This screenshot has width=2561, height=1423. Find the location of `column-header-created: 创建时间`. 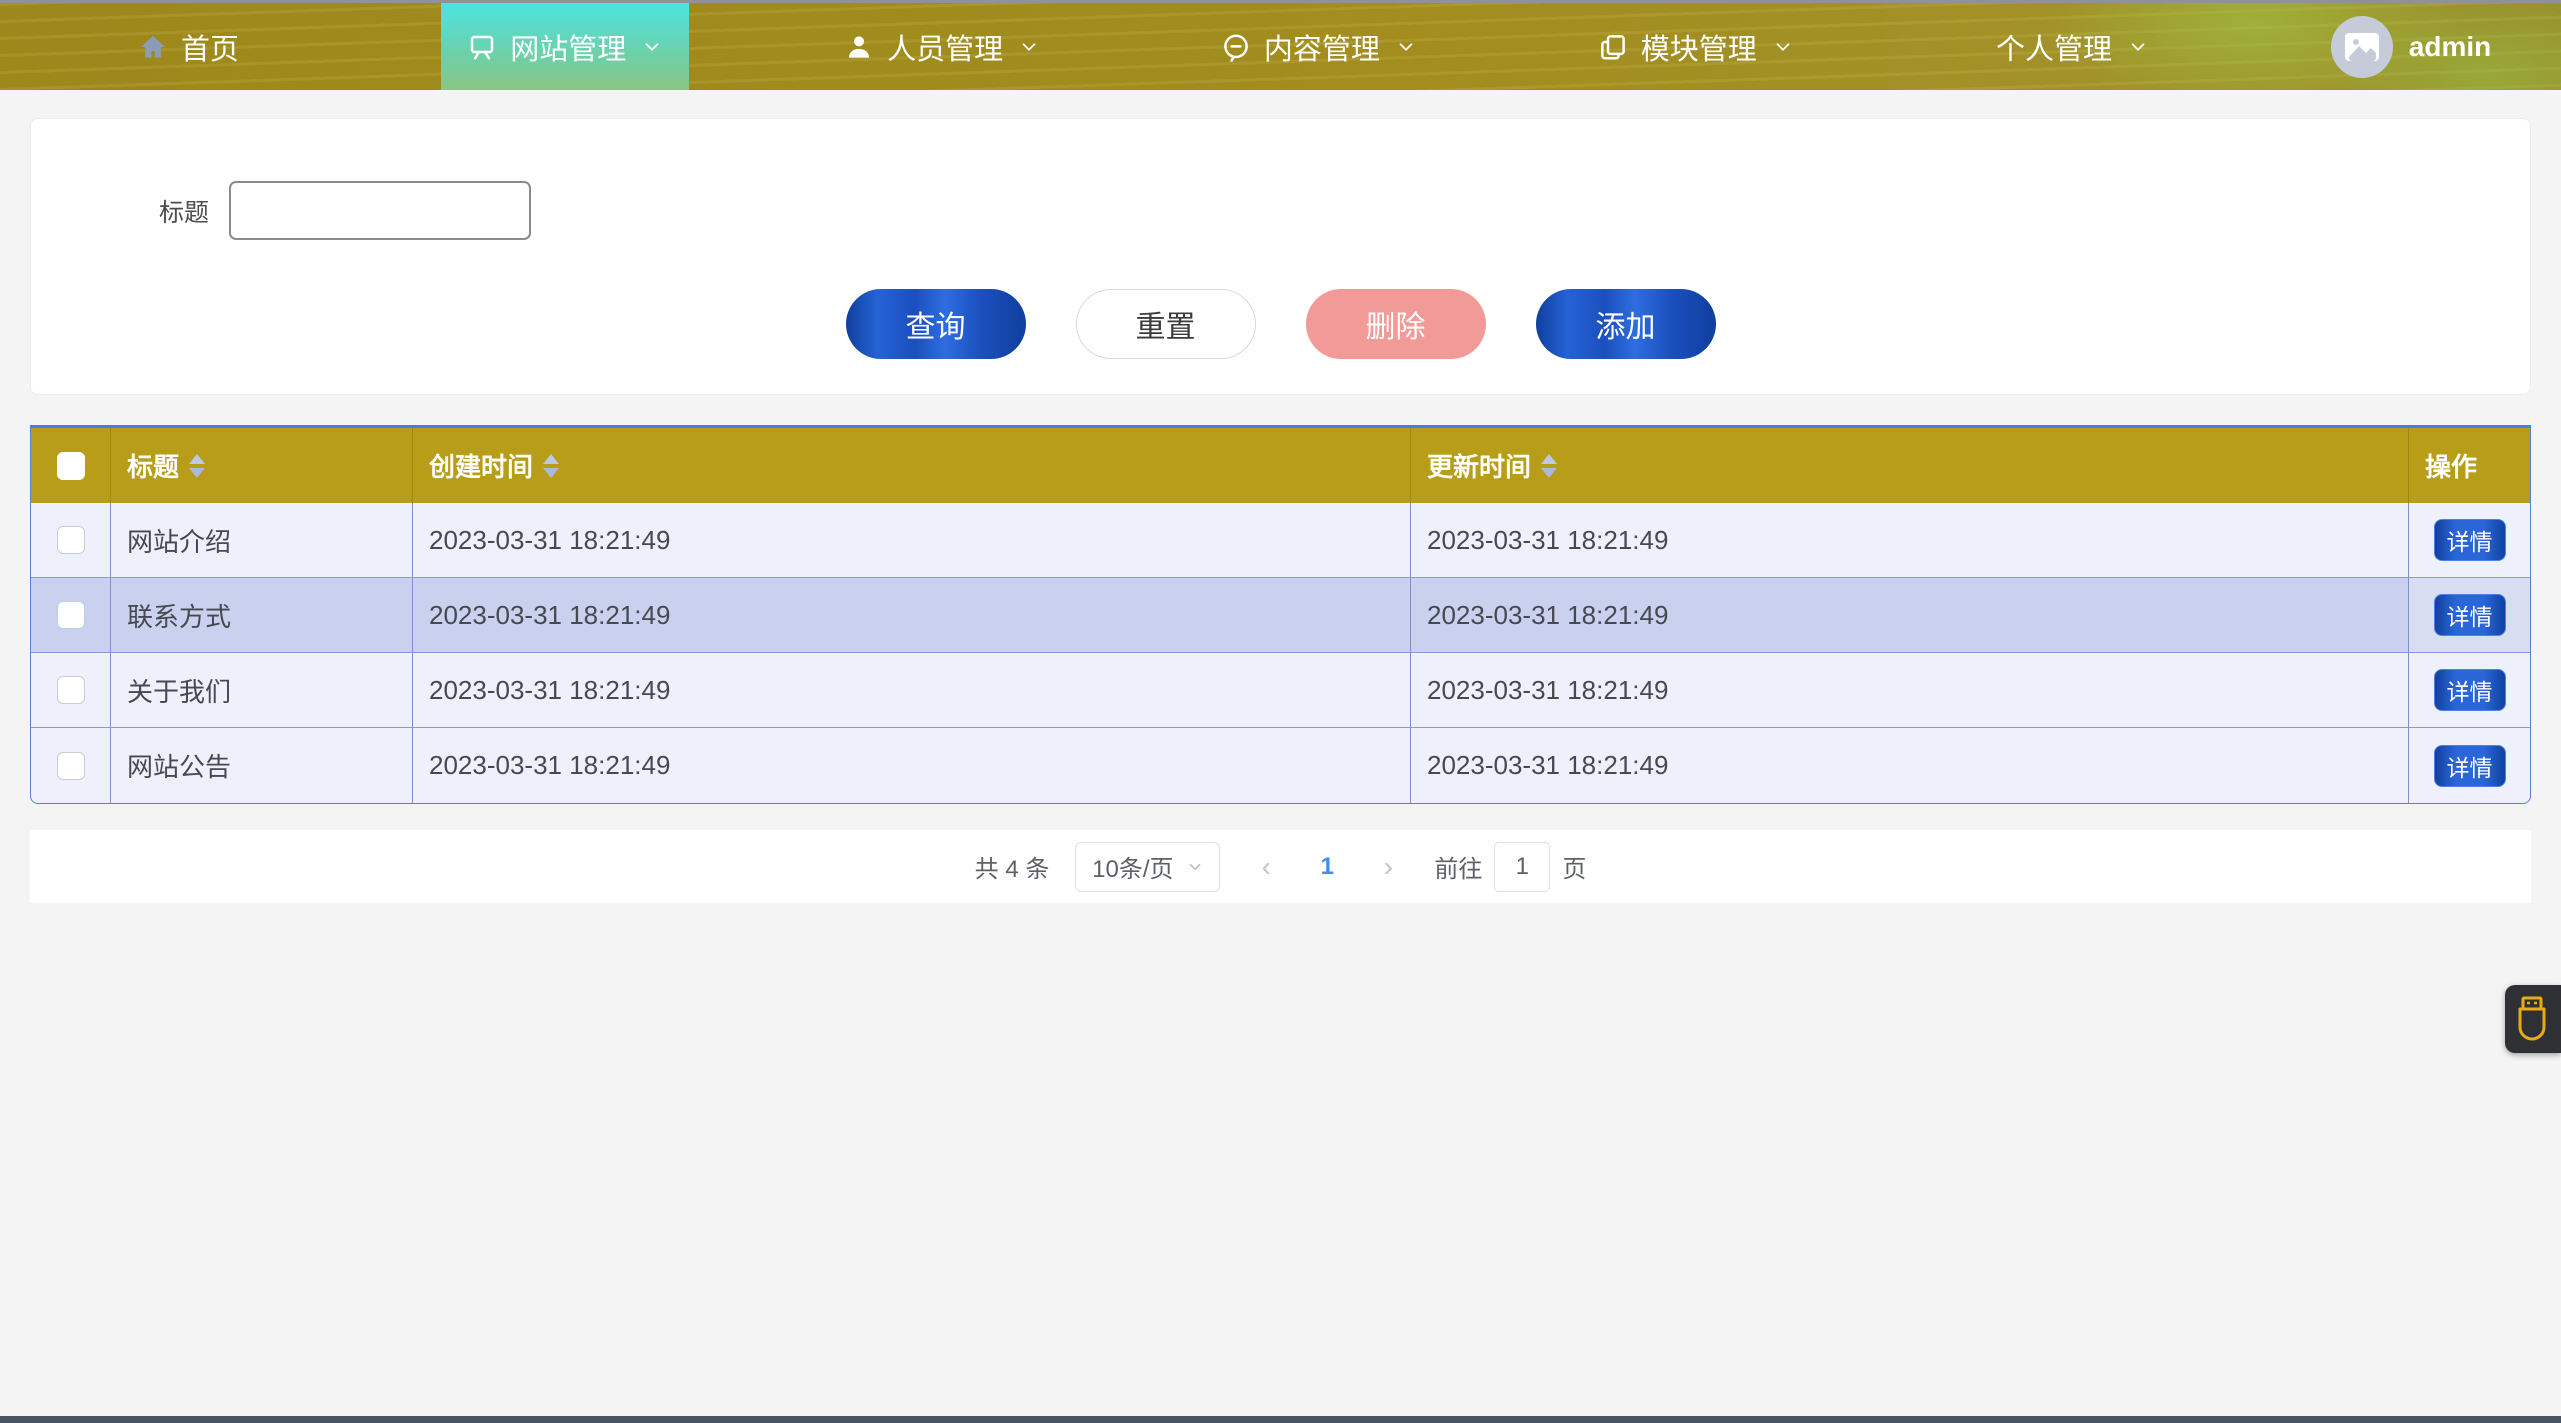

column-header-created: 创建时间 is located at coordinates (912, 465).